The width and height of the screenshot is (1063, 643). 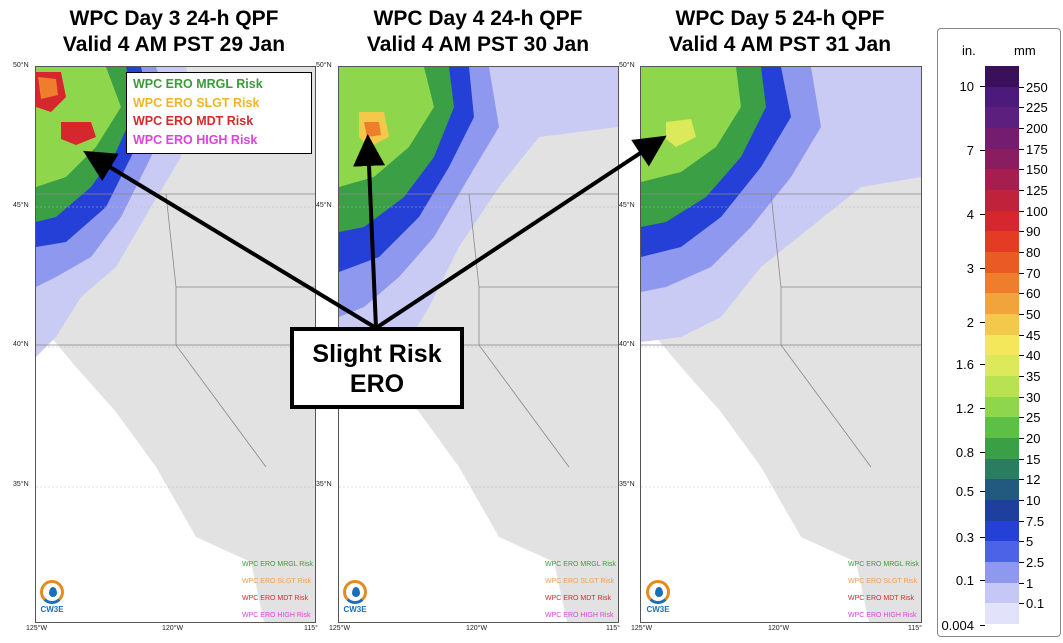 What do you see at coordinates (478, 32) in the screenshot?
I see `panel-title-day4: WPC Day 4 24-h QPF Valid 4 AM PST 30 Jan` at bounding box center [478, 32].